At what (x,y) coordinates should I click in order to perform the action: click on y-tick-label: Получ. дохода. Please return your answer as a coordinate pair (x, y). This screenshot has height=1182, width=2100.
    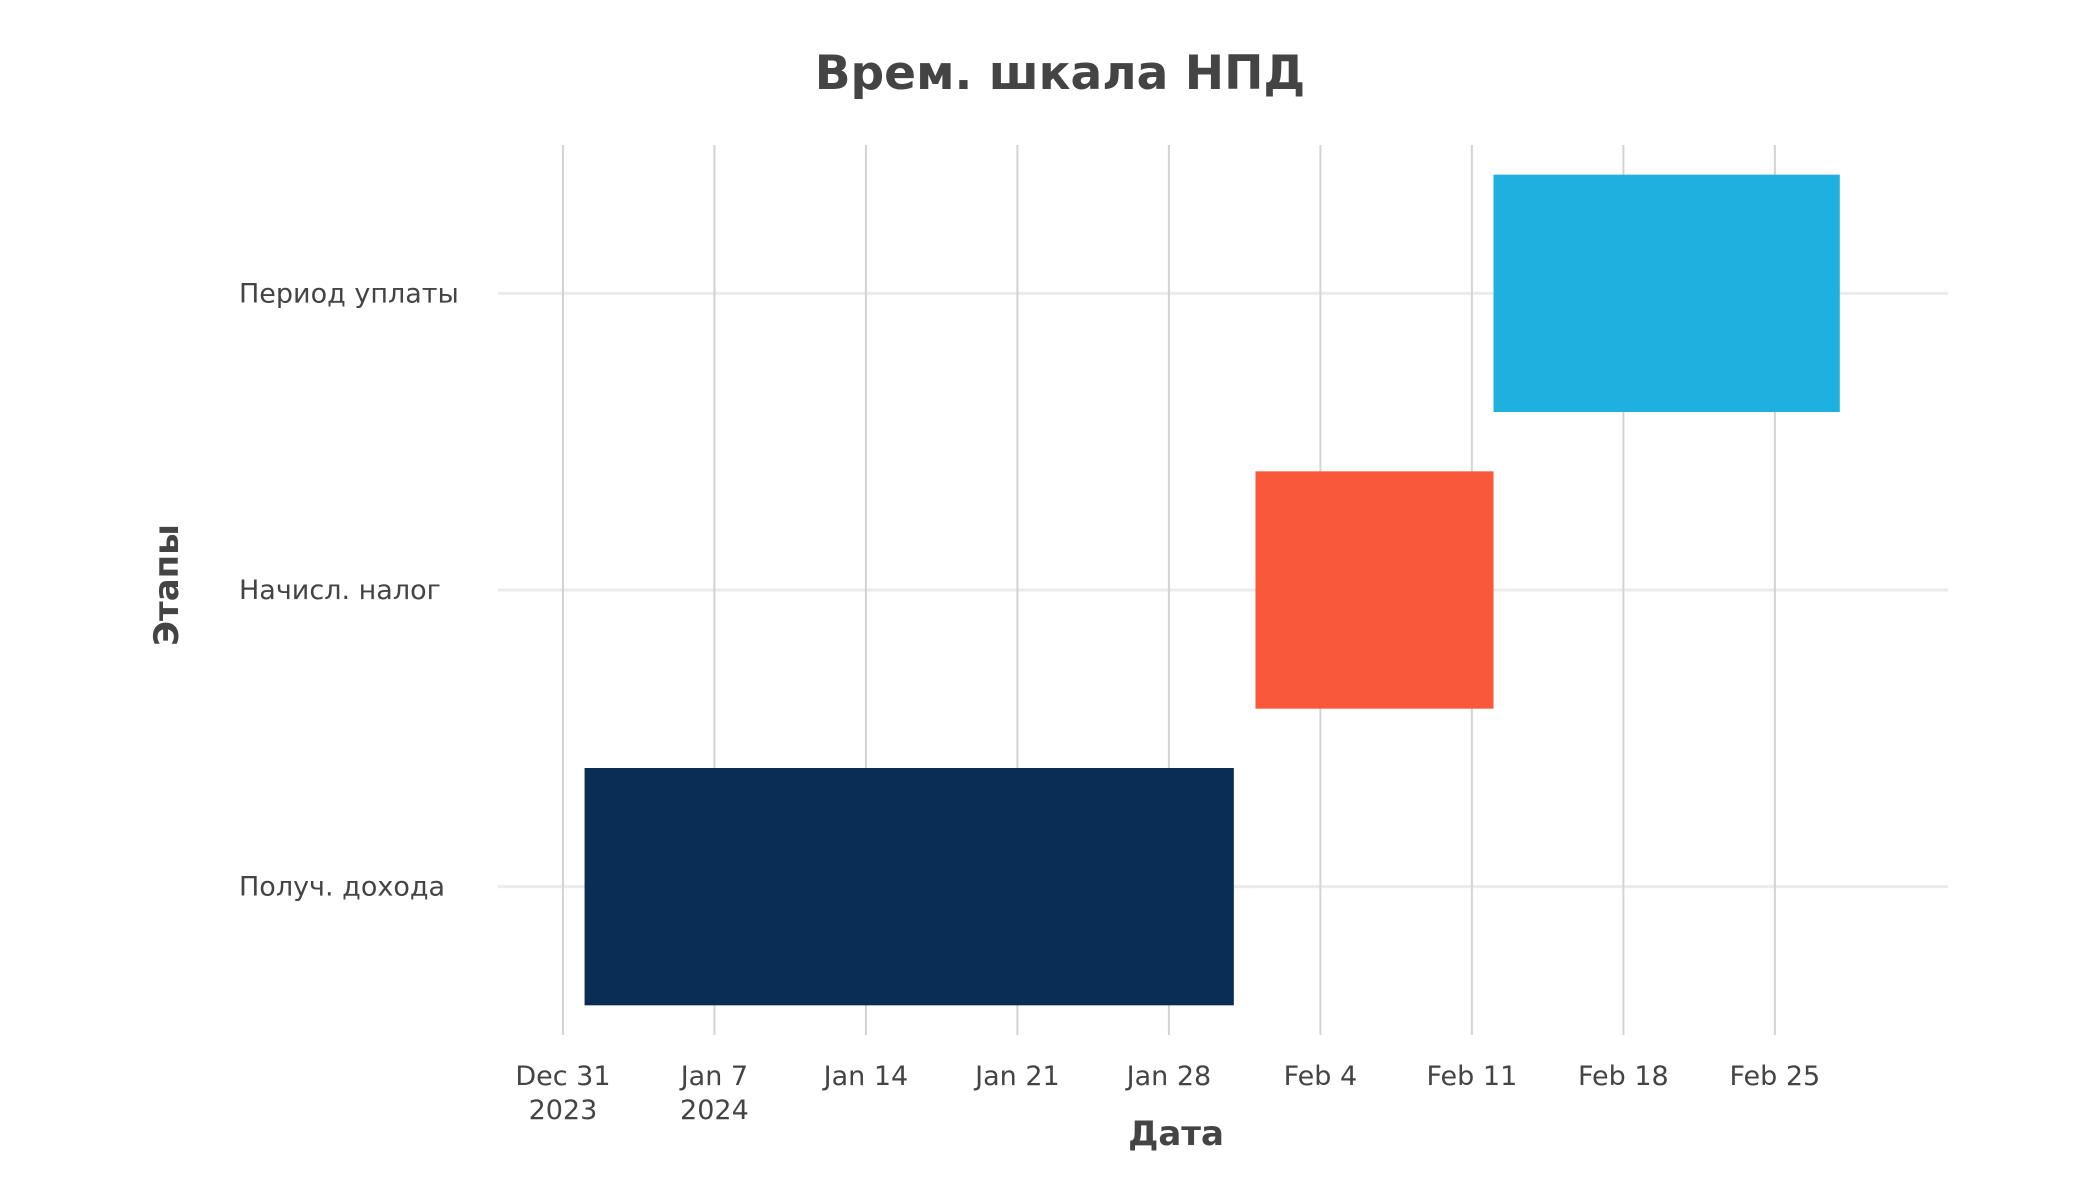
    Looking at the image, I should click on (342, 887).